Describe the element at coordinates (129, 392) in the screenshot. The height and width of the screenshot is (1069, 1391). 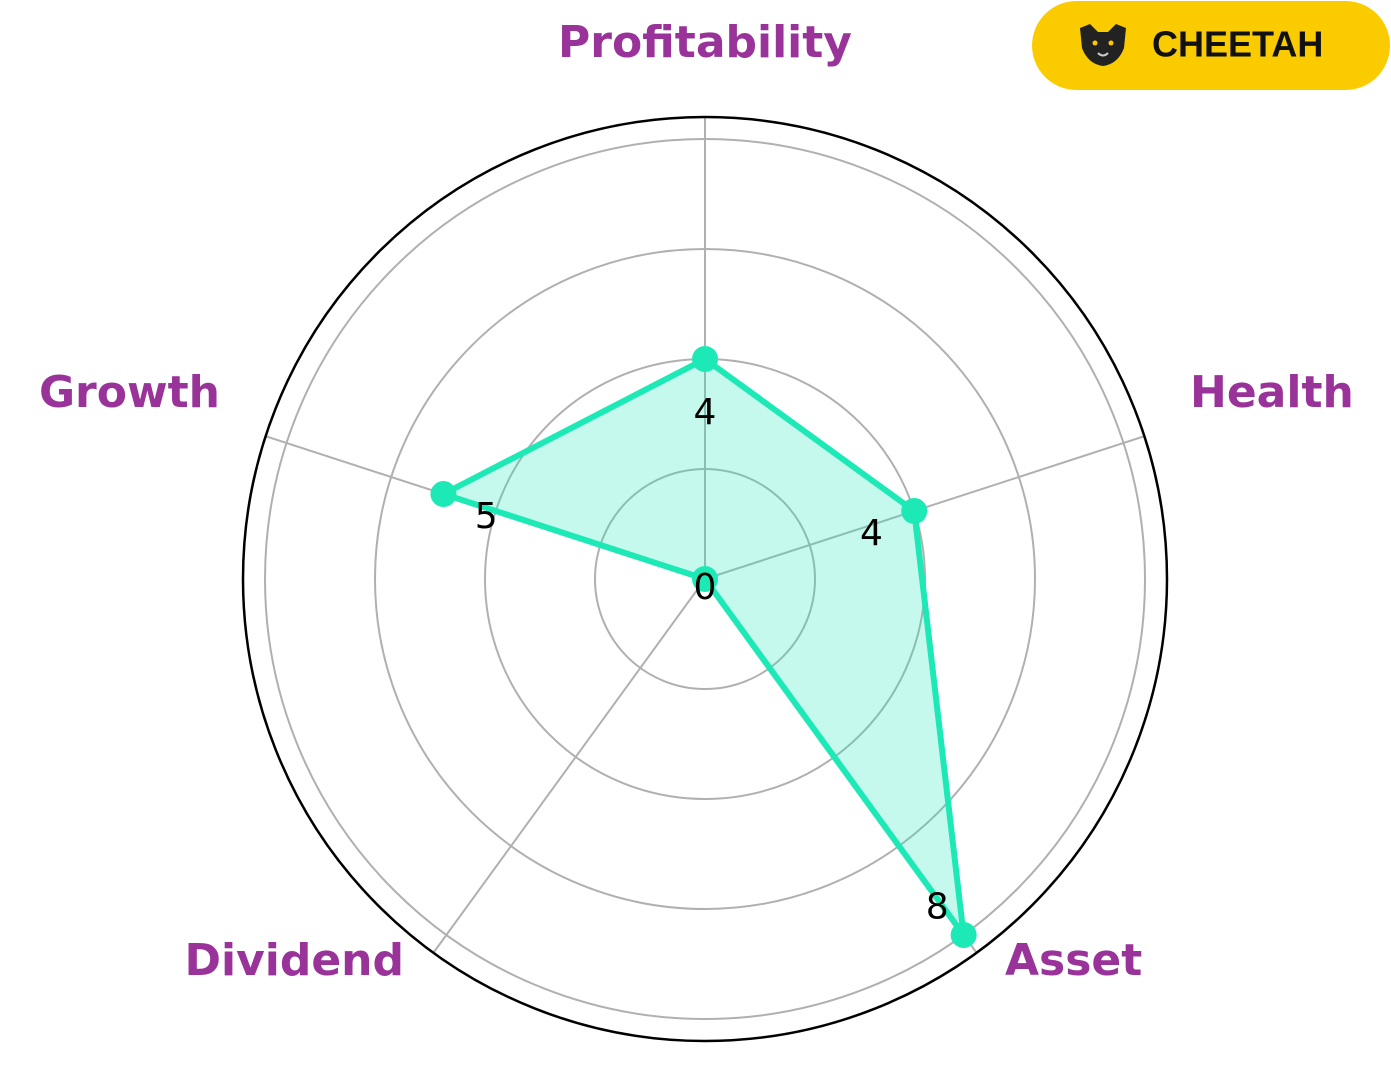
I see `category-label: Growth` at that location.